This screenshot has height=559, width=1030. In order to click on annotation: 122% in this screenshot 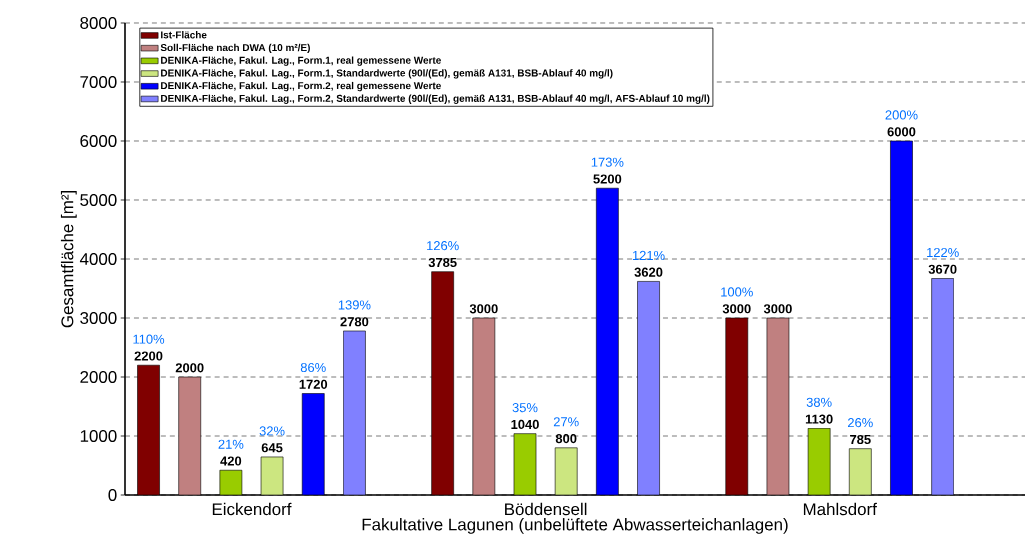, I will do `click(943, 252)`.